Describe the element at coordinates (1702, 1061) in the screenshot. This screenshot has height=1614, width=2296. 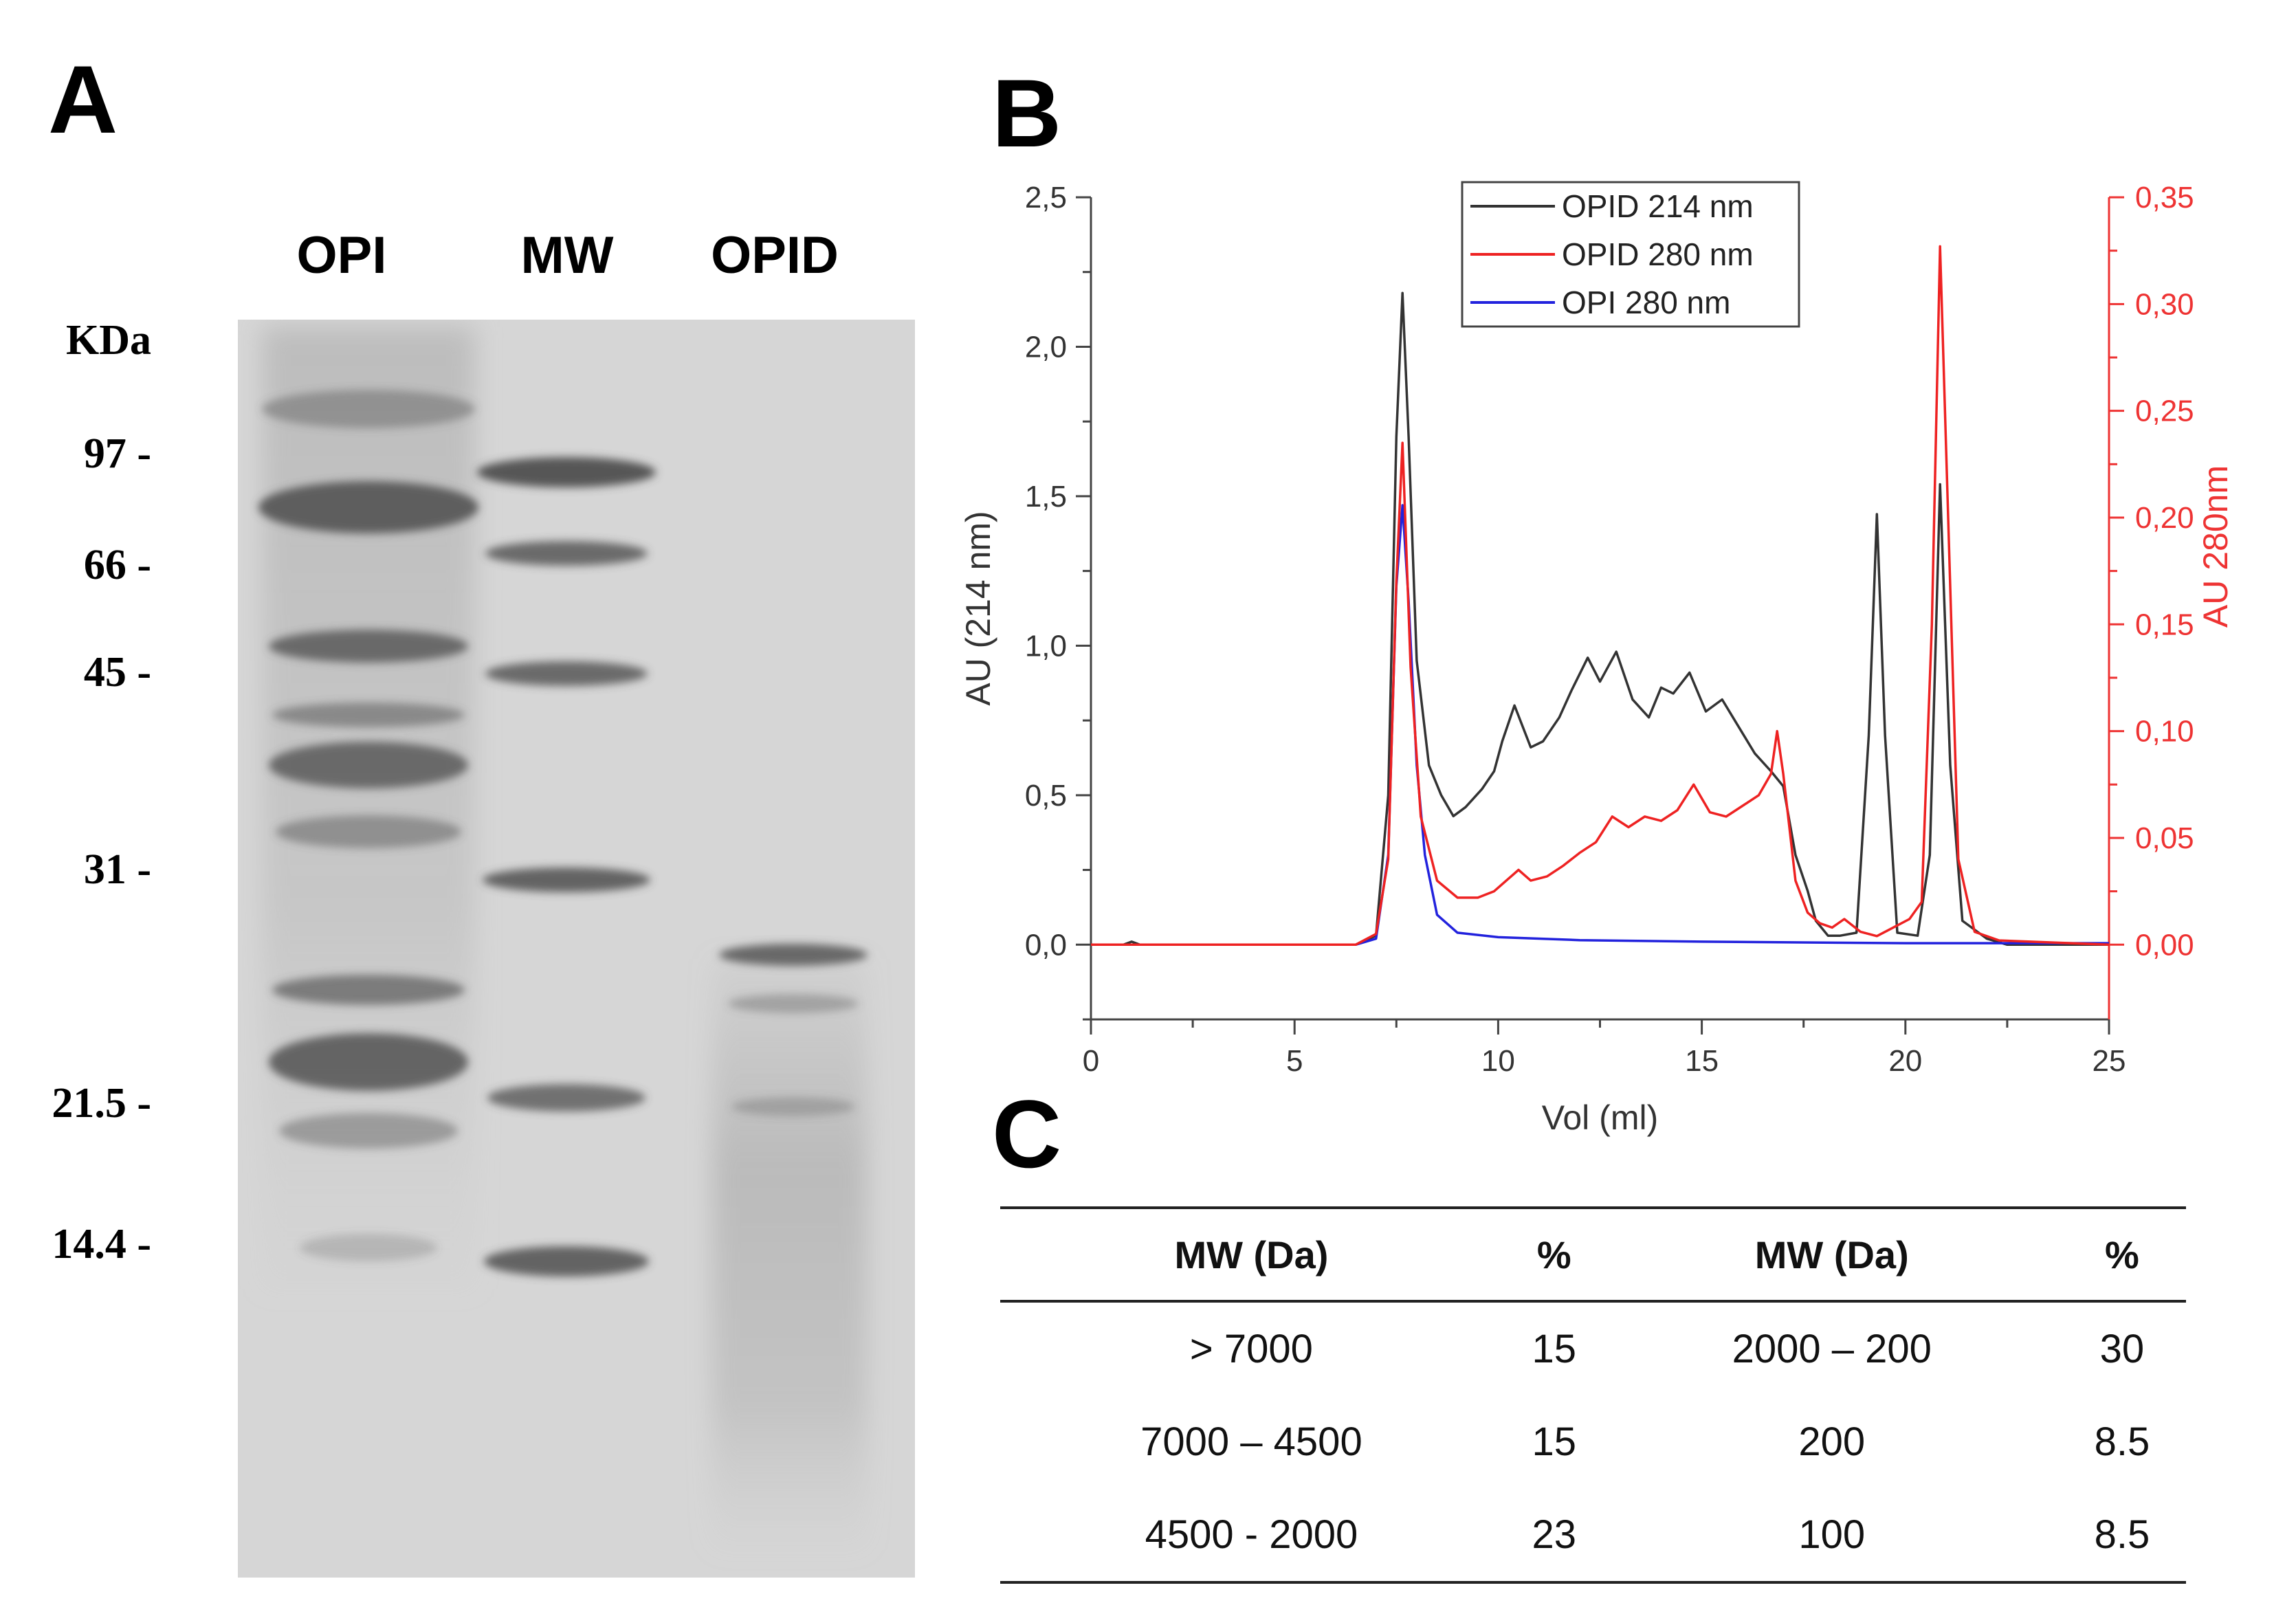
I see `x-tick-label: 15` at that location.